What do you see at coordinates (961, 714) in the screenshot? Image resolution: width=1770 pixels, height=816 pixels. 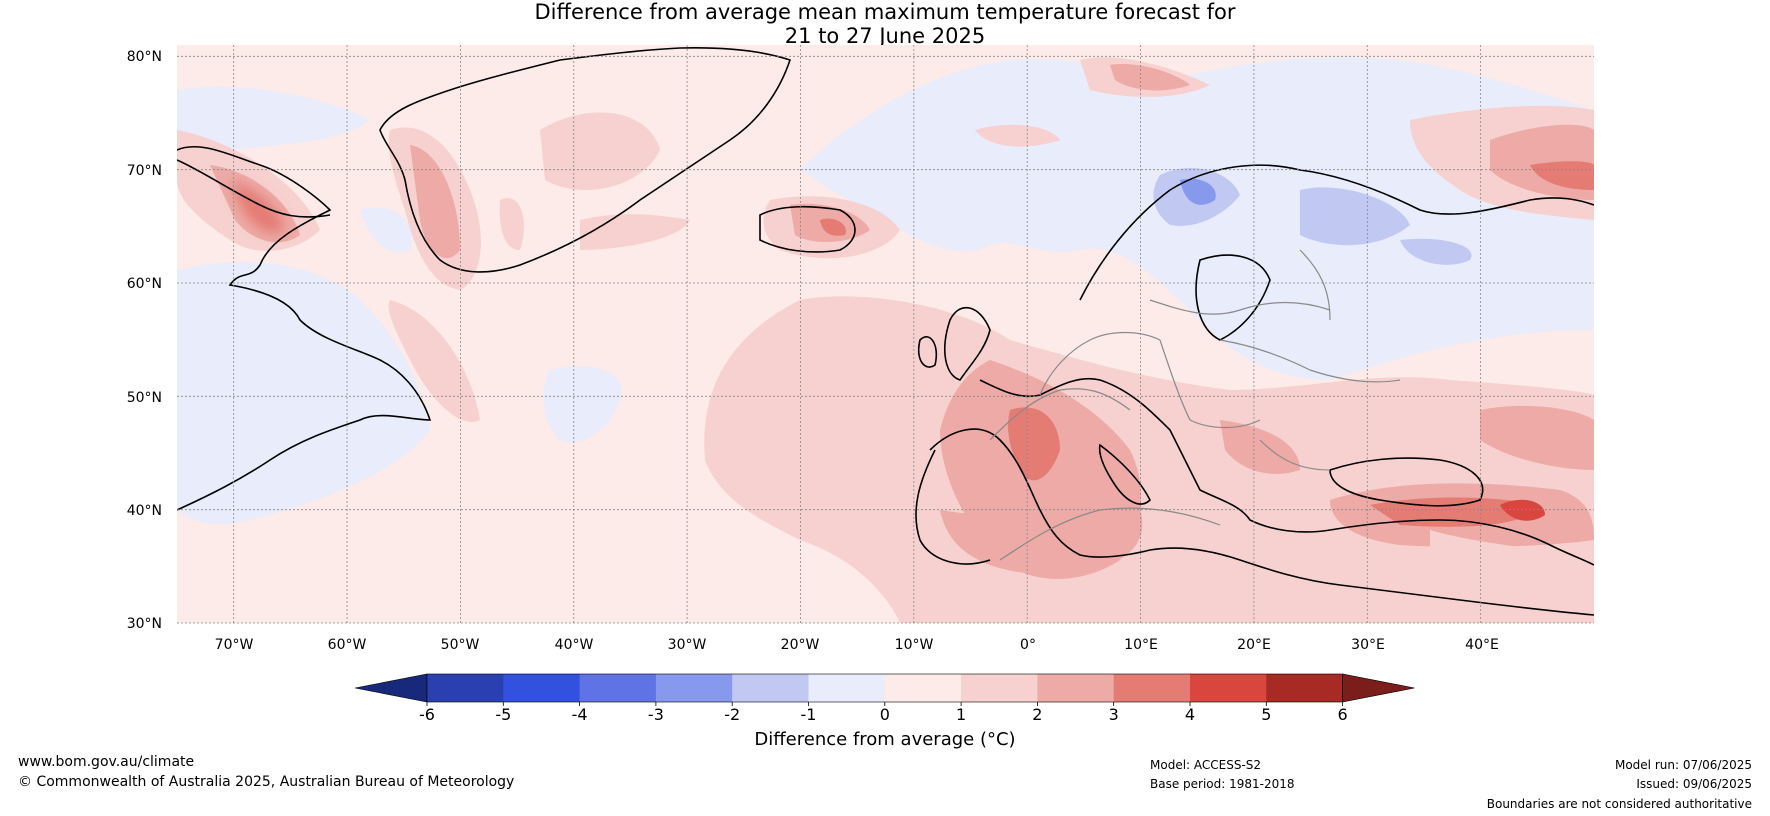 I see `colorbar-tick-label: 1` at bounding box center [961, 714].